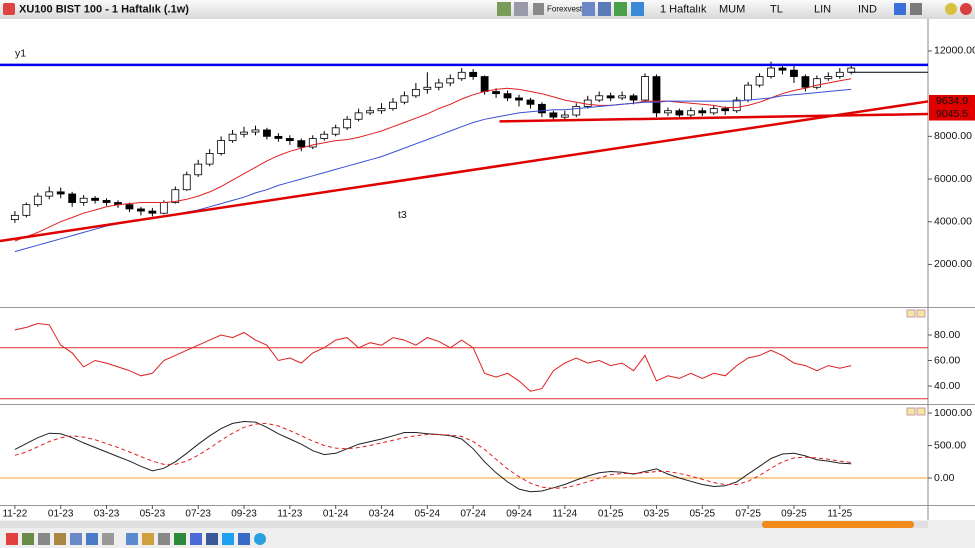  What do you see at coordinates (867, 9) in the screenshot?
I see `toolbar-item: IND` at bounding box center [867, 9].